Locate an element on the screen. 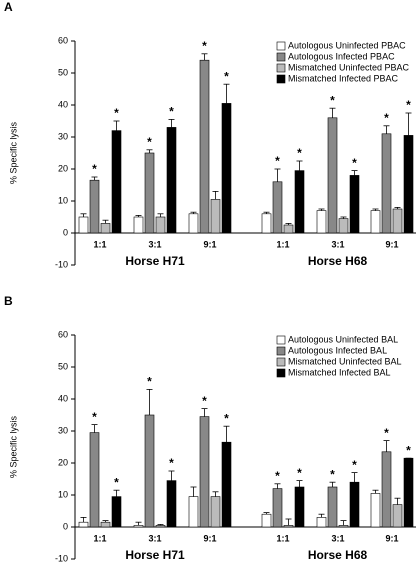 Image resolution: width=416 pixels, height=564 pixels. group-label: Horse H68 is located at coordinates (338, 555).